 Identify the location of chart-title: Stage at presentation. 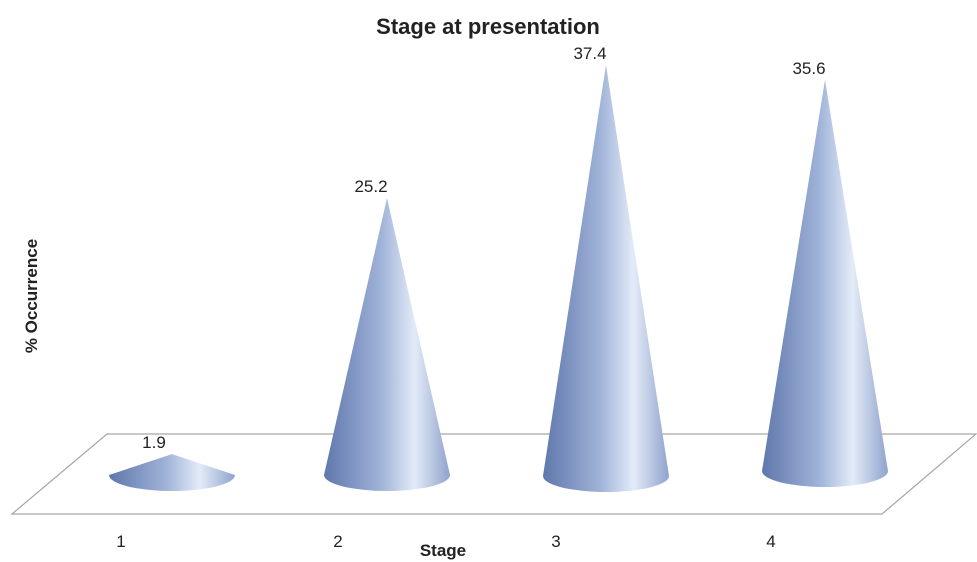
(488, 26).